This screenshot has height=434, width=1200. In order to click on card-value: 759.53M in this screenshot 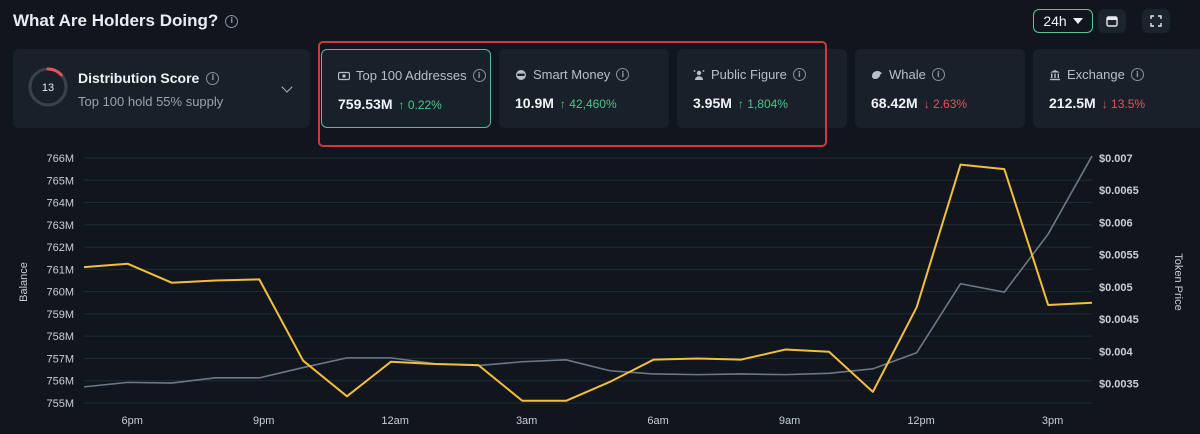, I will do `click(365, 104)`.